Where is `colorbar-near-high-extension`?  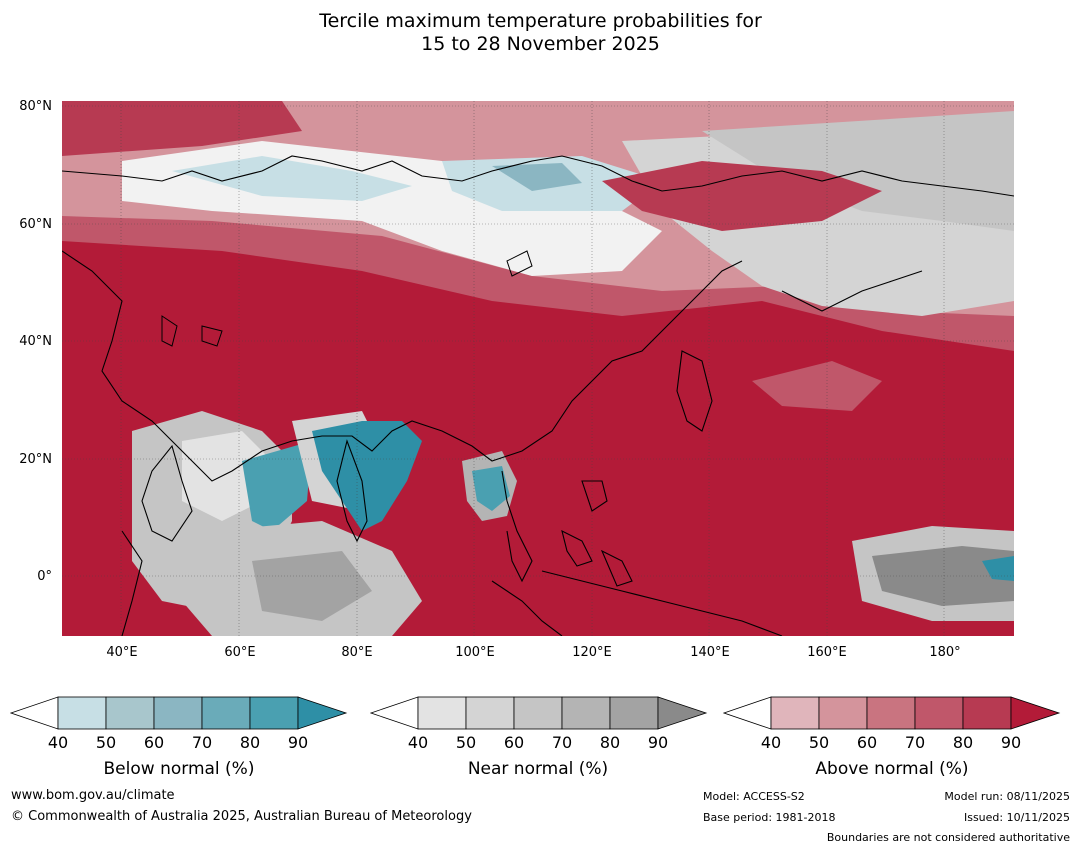 colorbar-near-high-extension is located at coordinates (682, 713).